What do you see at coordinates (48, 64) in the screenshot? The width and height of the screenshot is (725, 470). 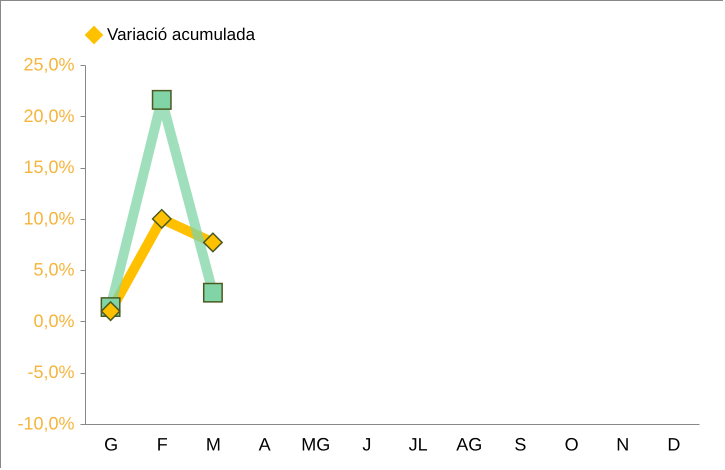 I see `y-tick-label: 25,0%` at bounding box center [48, 64].